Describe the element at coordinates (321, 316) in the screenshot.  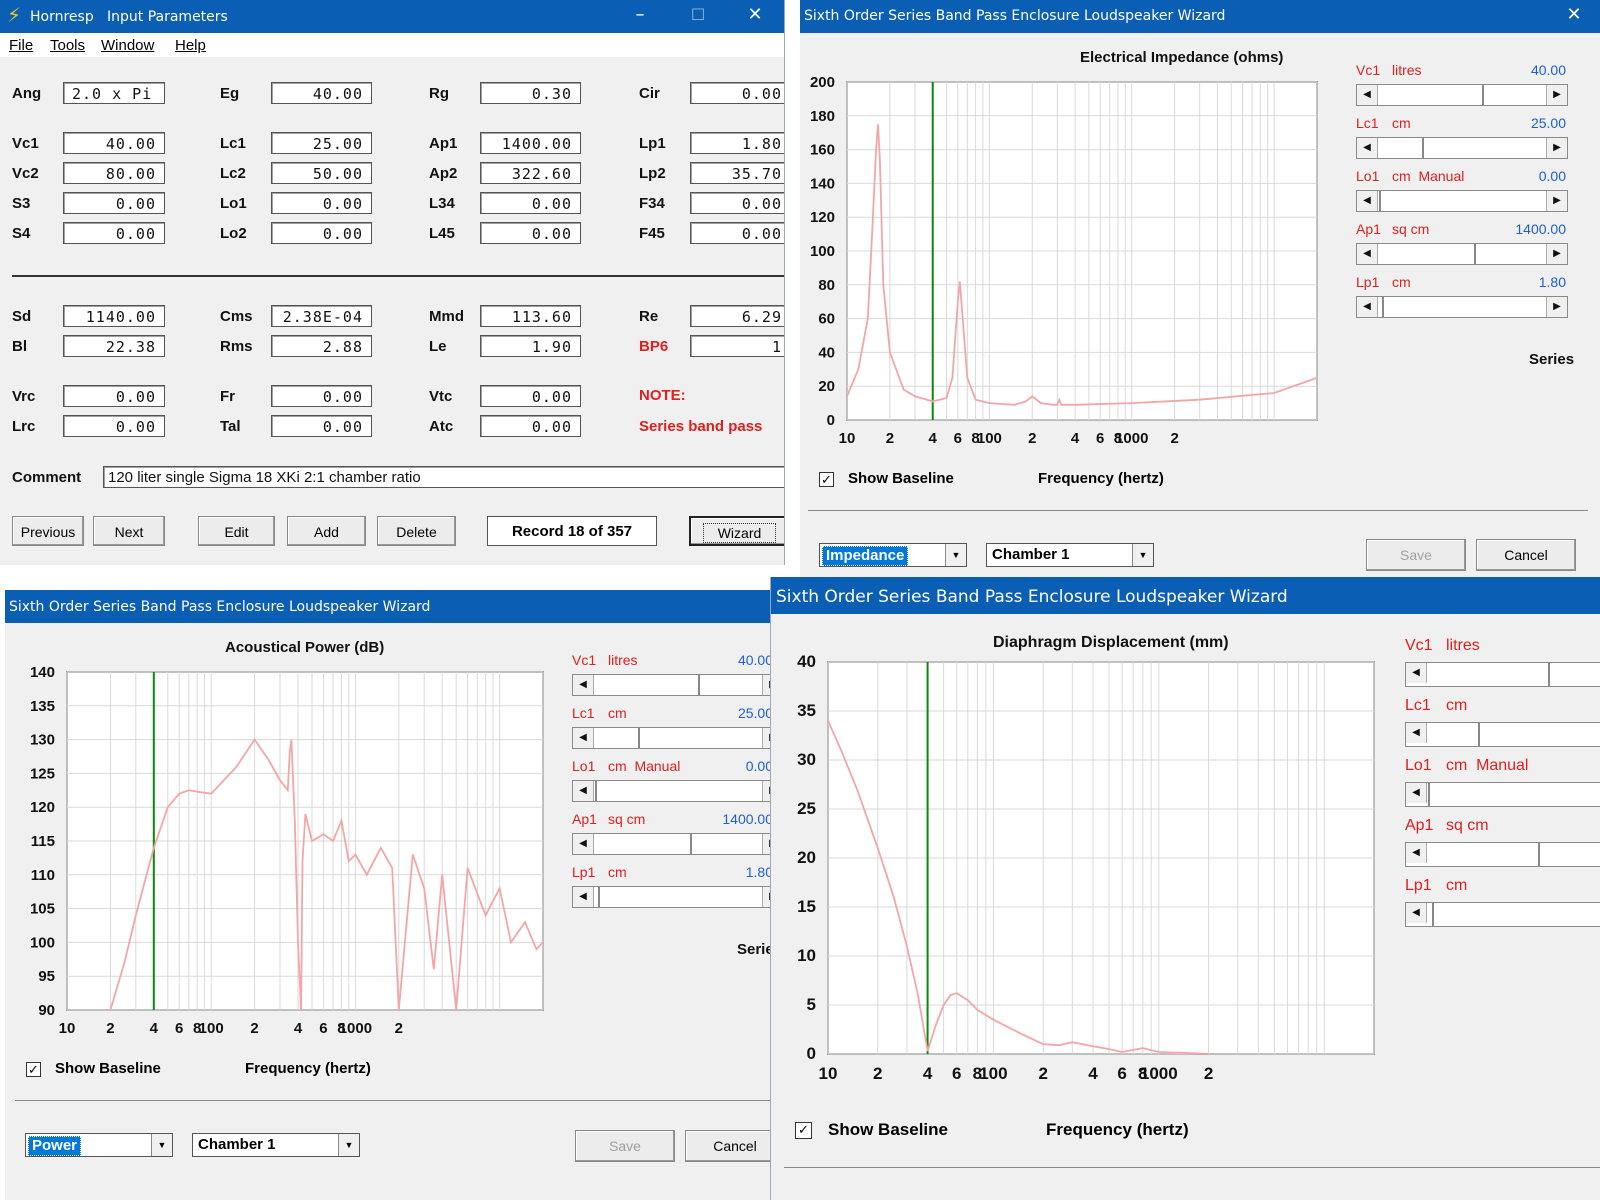
I see `param-field-cms: 2.38E-04` at that location.